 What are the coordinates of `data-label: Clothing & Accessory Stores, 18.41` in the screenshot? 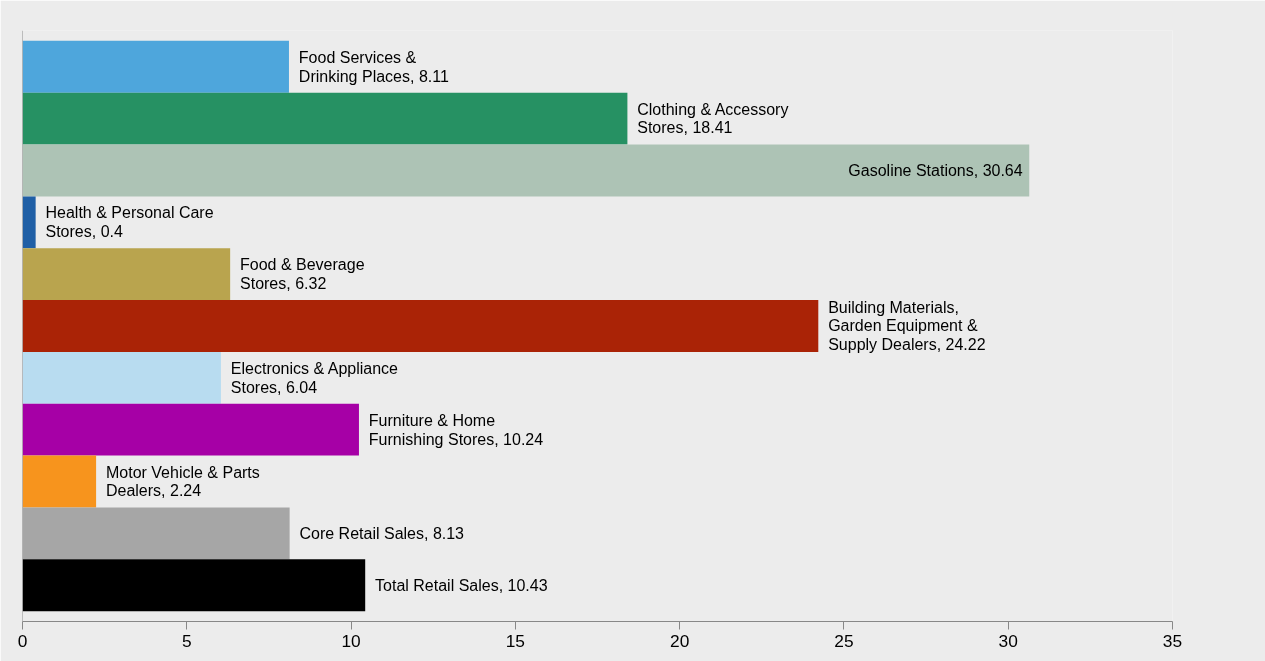 It's located at (713, 118).